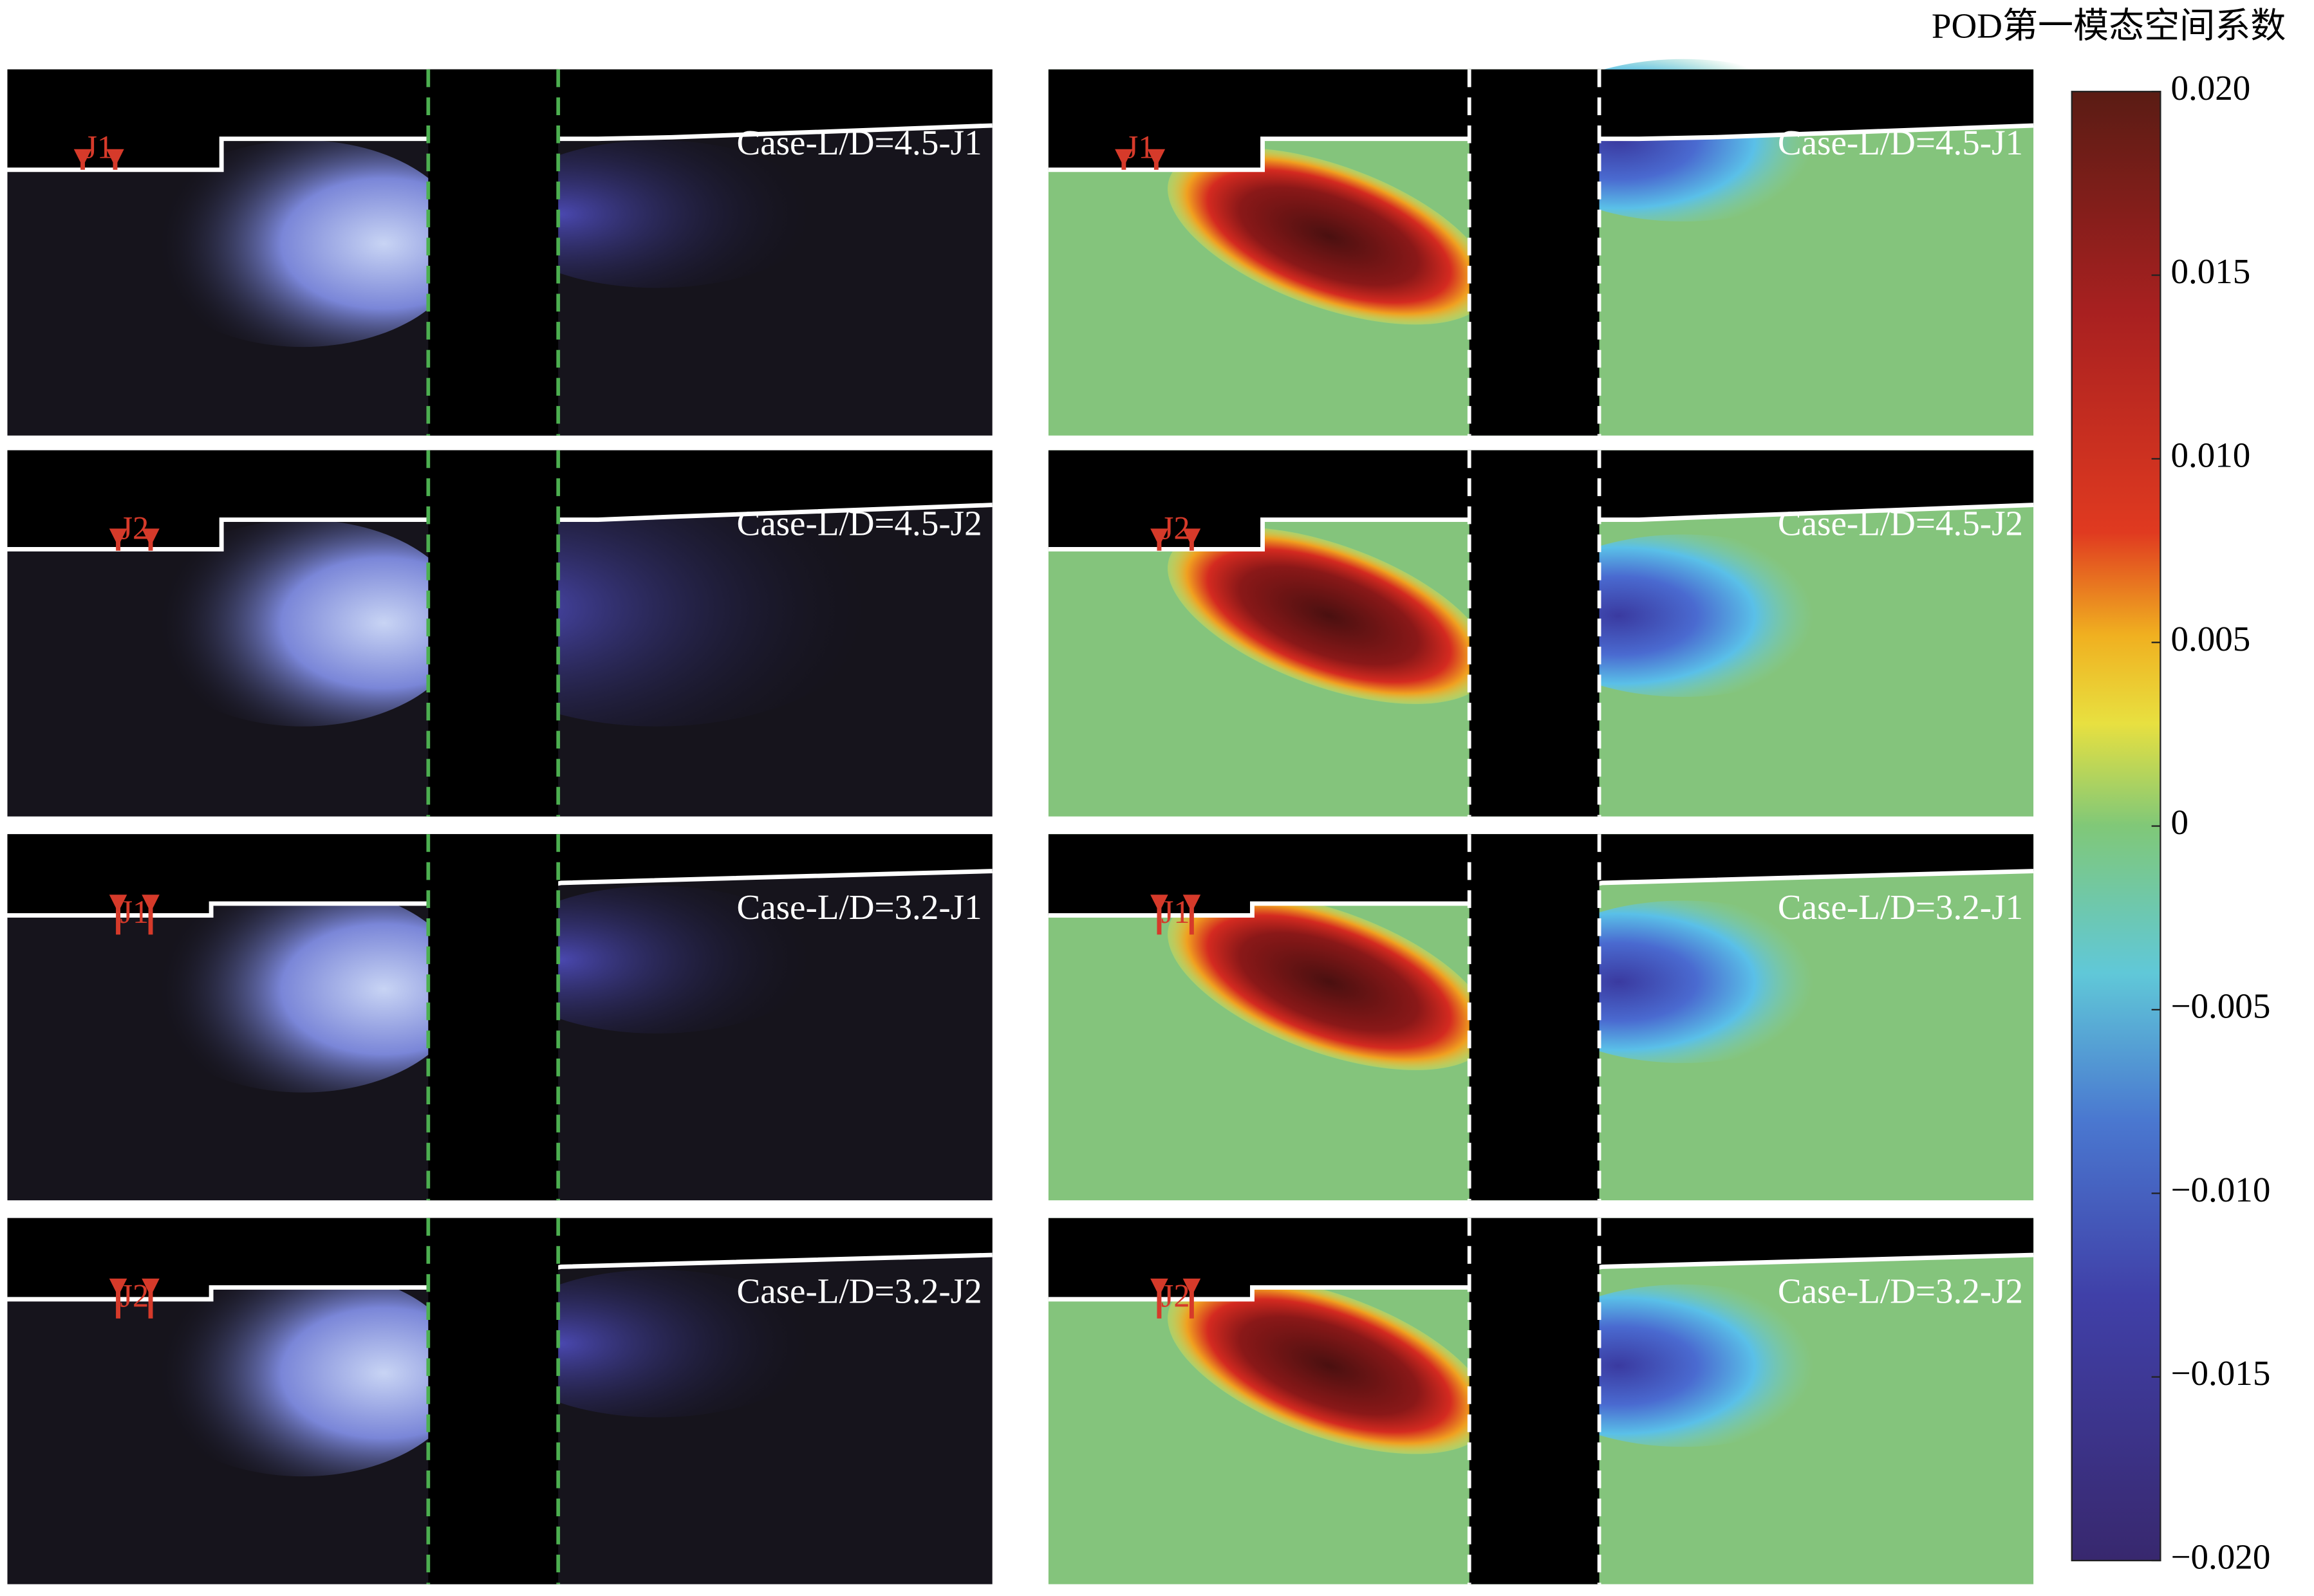 The image size is (2314, 1596). Describe the element at coordinates (2179, 822) in the screenshot. I see `colorbar-tick-label: 0` at that location.